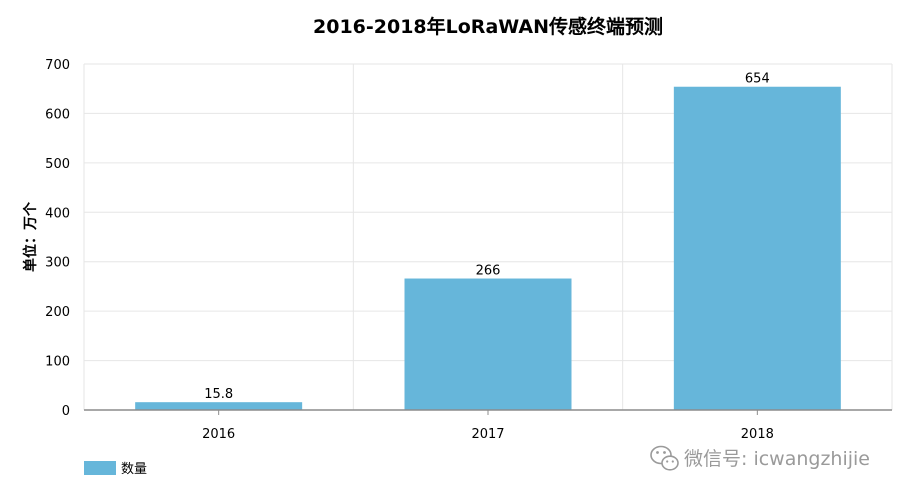 Image resolution: width=913 pixels, height=500 pixels. Describe the element at coordinates (57, 312) in the screenshot. I see `y-tick-label: 200` at that location.